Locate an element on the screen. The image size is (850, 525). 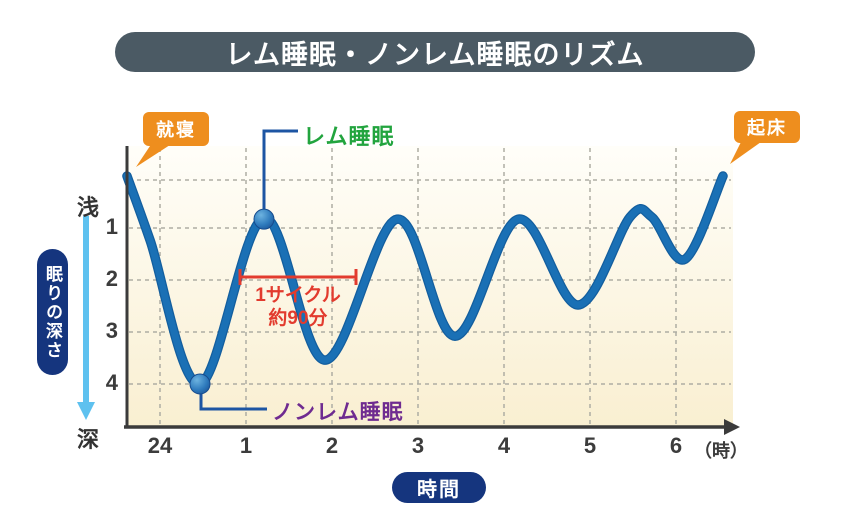
cycle-note-line1: 1サイクル is located at coordinates (298, 295).